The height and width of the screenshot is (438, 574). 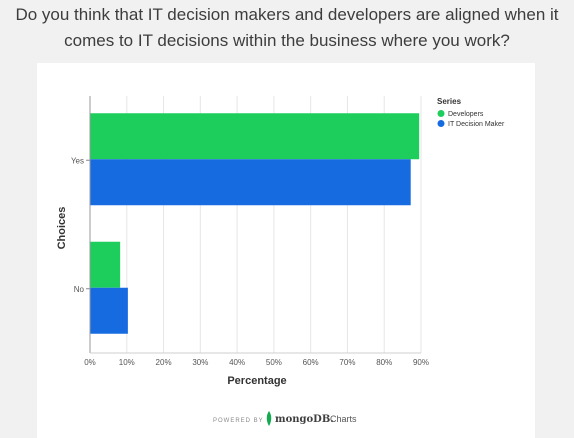 What do you see at coordinates (200, 362) in the screenshot?
I see `x-tick-label: 30%` at bounding box center [200, 362].